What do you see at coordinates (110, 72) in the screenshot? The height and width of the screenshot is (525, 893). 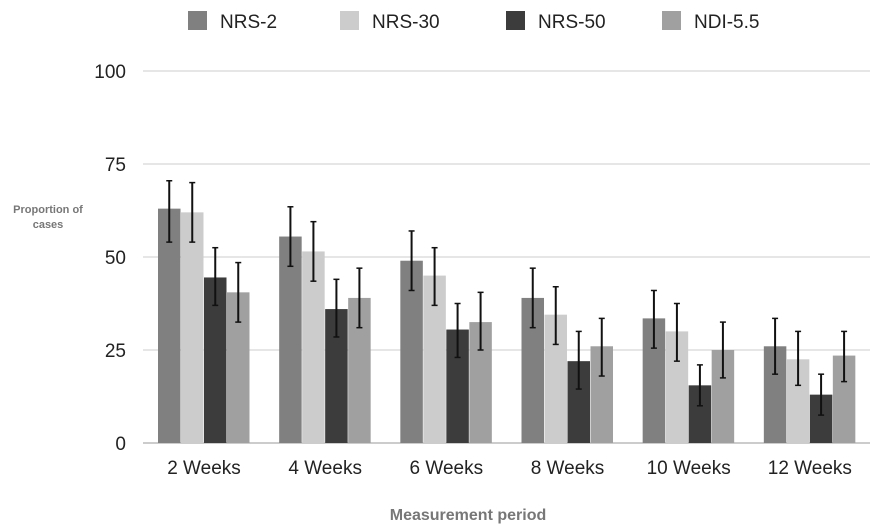 I see `y-tick-label: 100` at bounding box center [110, 72].